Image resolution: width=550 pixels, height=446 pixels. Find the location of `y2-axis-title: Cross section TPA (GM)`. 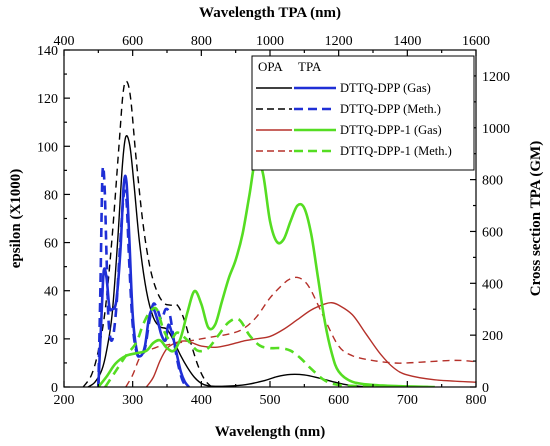

y2-axis-title: Cross section TPA (GM) is located at coordinates (536, 218).